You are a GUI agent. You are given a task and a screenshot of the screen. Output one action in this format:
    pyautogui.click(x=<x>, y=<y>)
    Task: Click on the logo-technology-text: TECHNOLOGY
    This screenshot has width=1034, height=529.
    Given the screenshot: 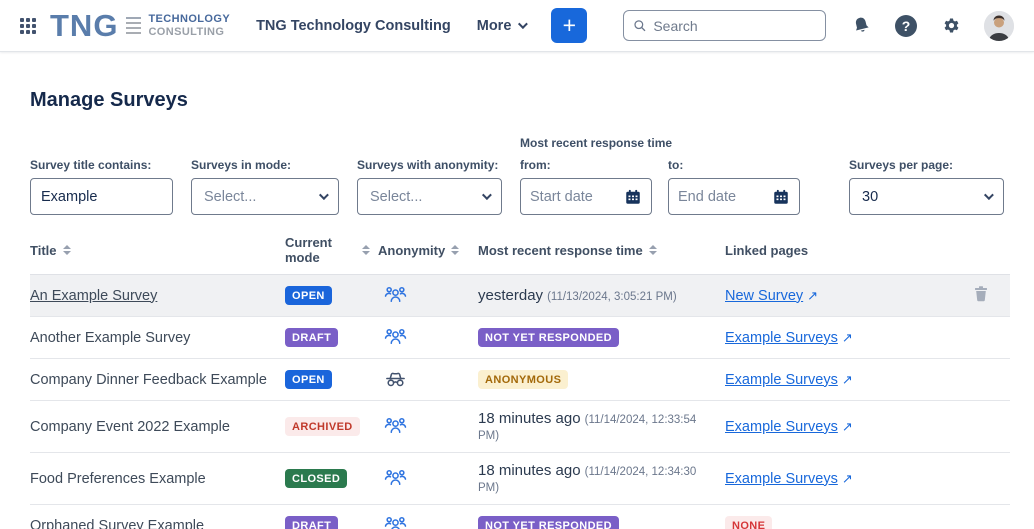 What is the action you would take?
    pyautogui.click(x=189, y=18)
    